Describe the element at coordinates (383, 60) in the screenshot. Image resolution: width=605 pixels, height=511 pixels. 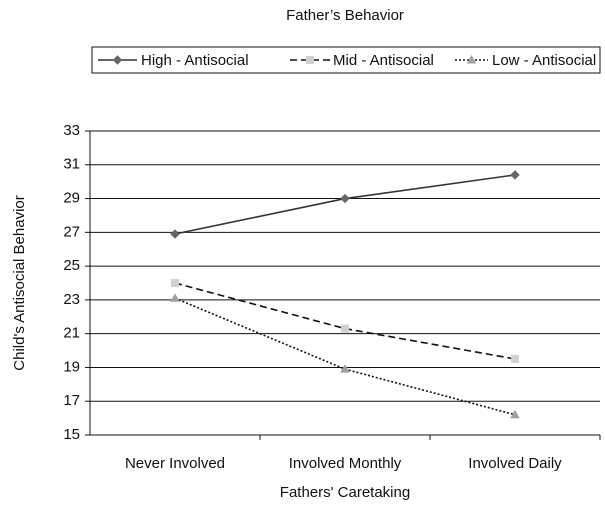
I see `legend-label: Mid - Antisocial` at that location.